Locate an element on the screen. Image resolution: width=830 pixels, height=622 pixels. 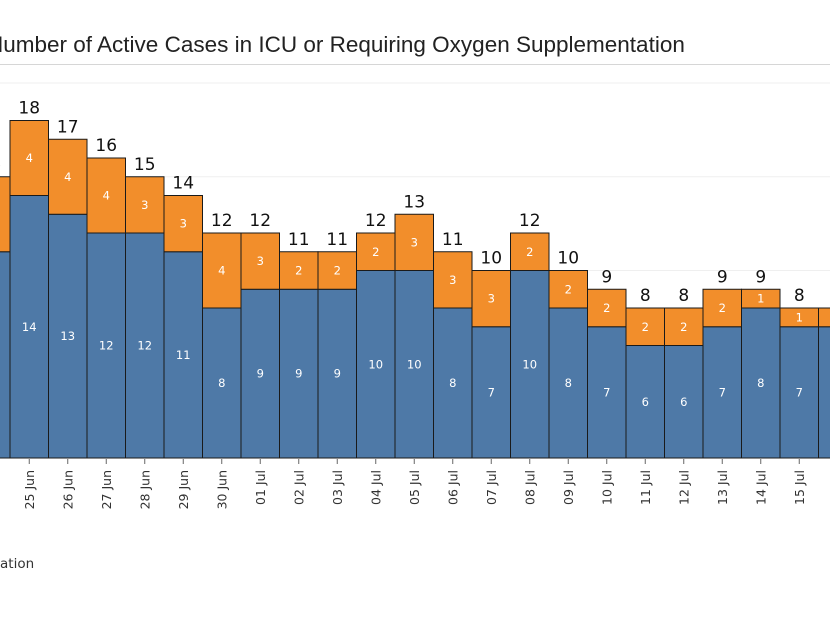
x-tick-label: 30 Jun is located at coordinates (221, 489).